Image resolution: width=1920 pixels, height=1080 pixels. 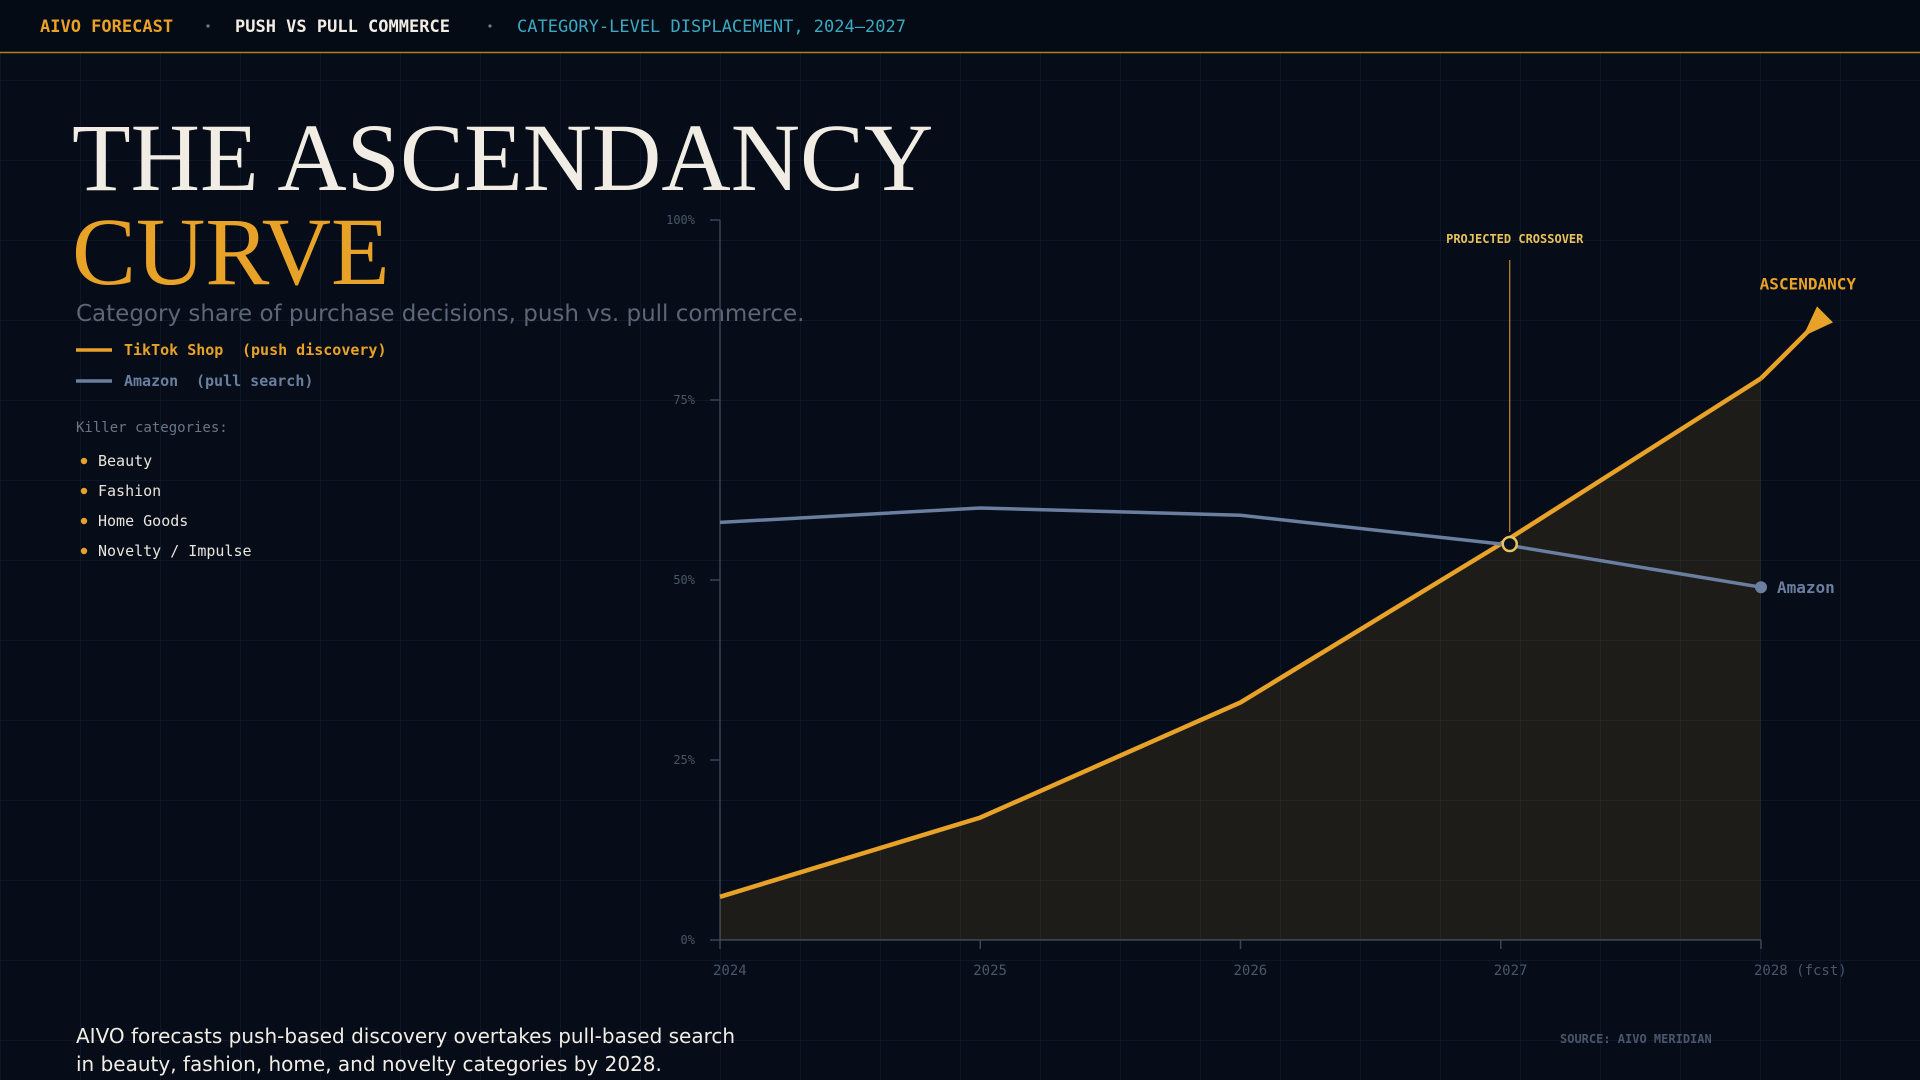 What do you see at coordinates (231, 251) in the screenshot?
I see `chart-title: CURVE` at bounding box center [231, 251].